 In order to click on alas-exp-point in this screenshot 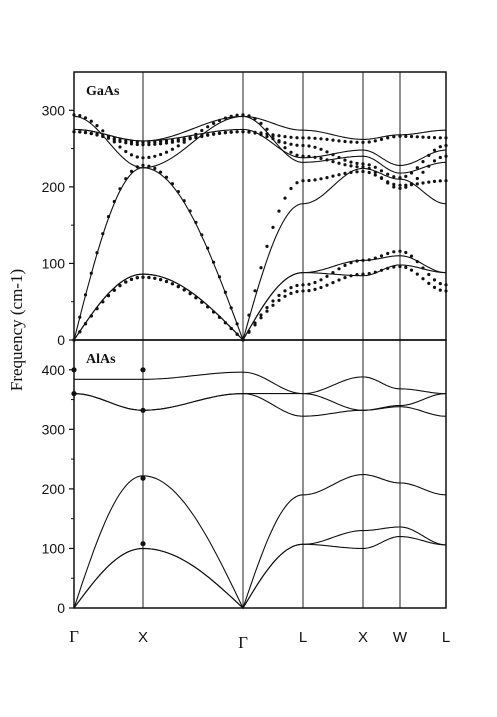, I will do `click(143, 410)`.